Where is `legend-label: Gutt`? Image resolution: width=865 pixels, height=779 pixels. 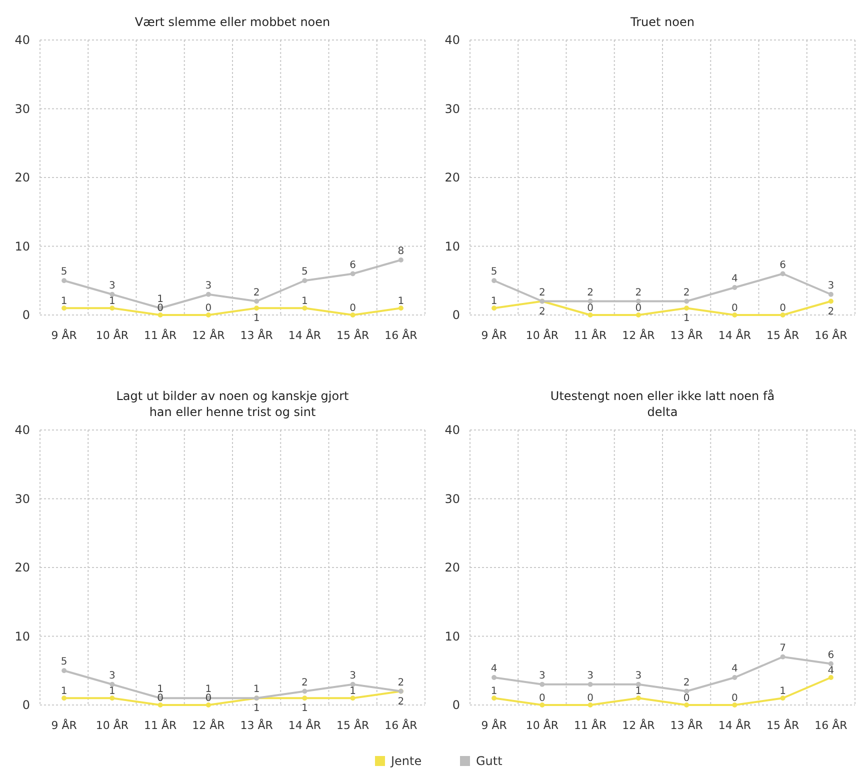 legend-label: Gutt is located at coordinates (489, 761).